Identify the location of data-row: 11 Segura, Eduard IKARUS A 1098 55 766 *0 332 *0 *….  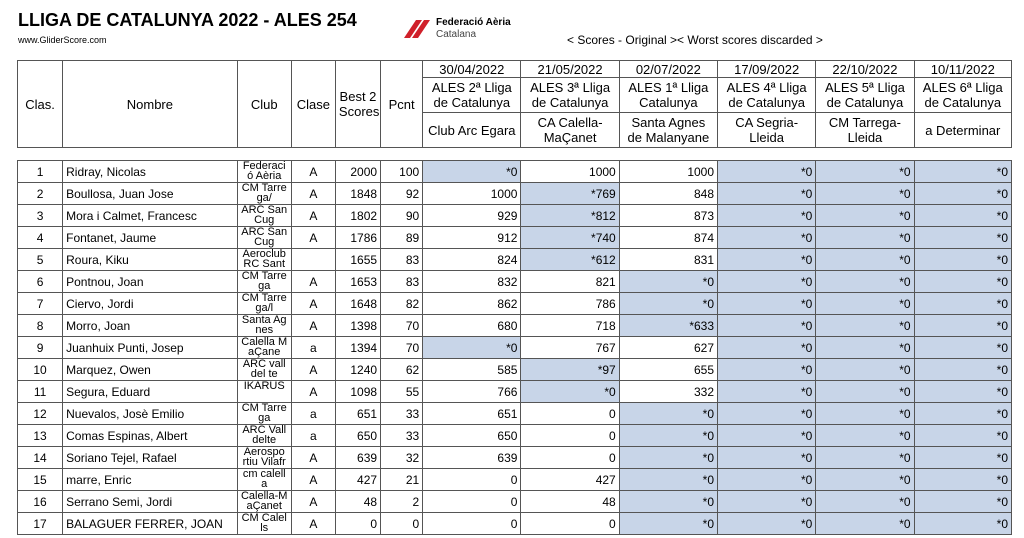
(514, 391).